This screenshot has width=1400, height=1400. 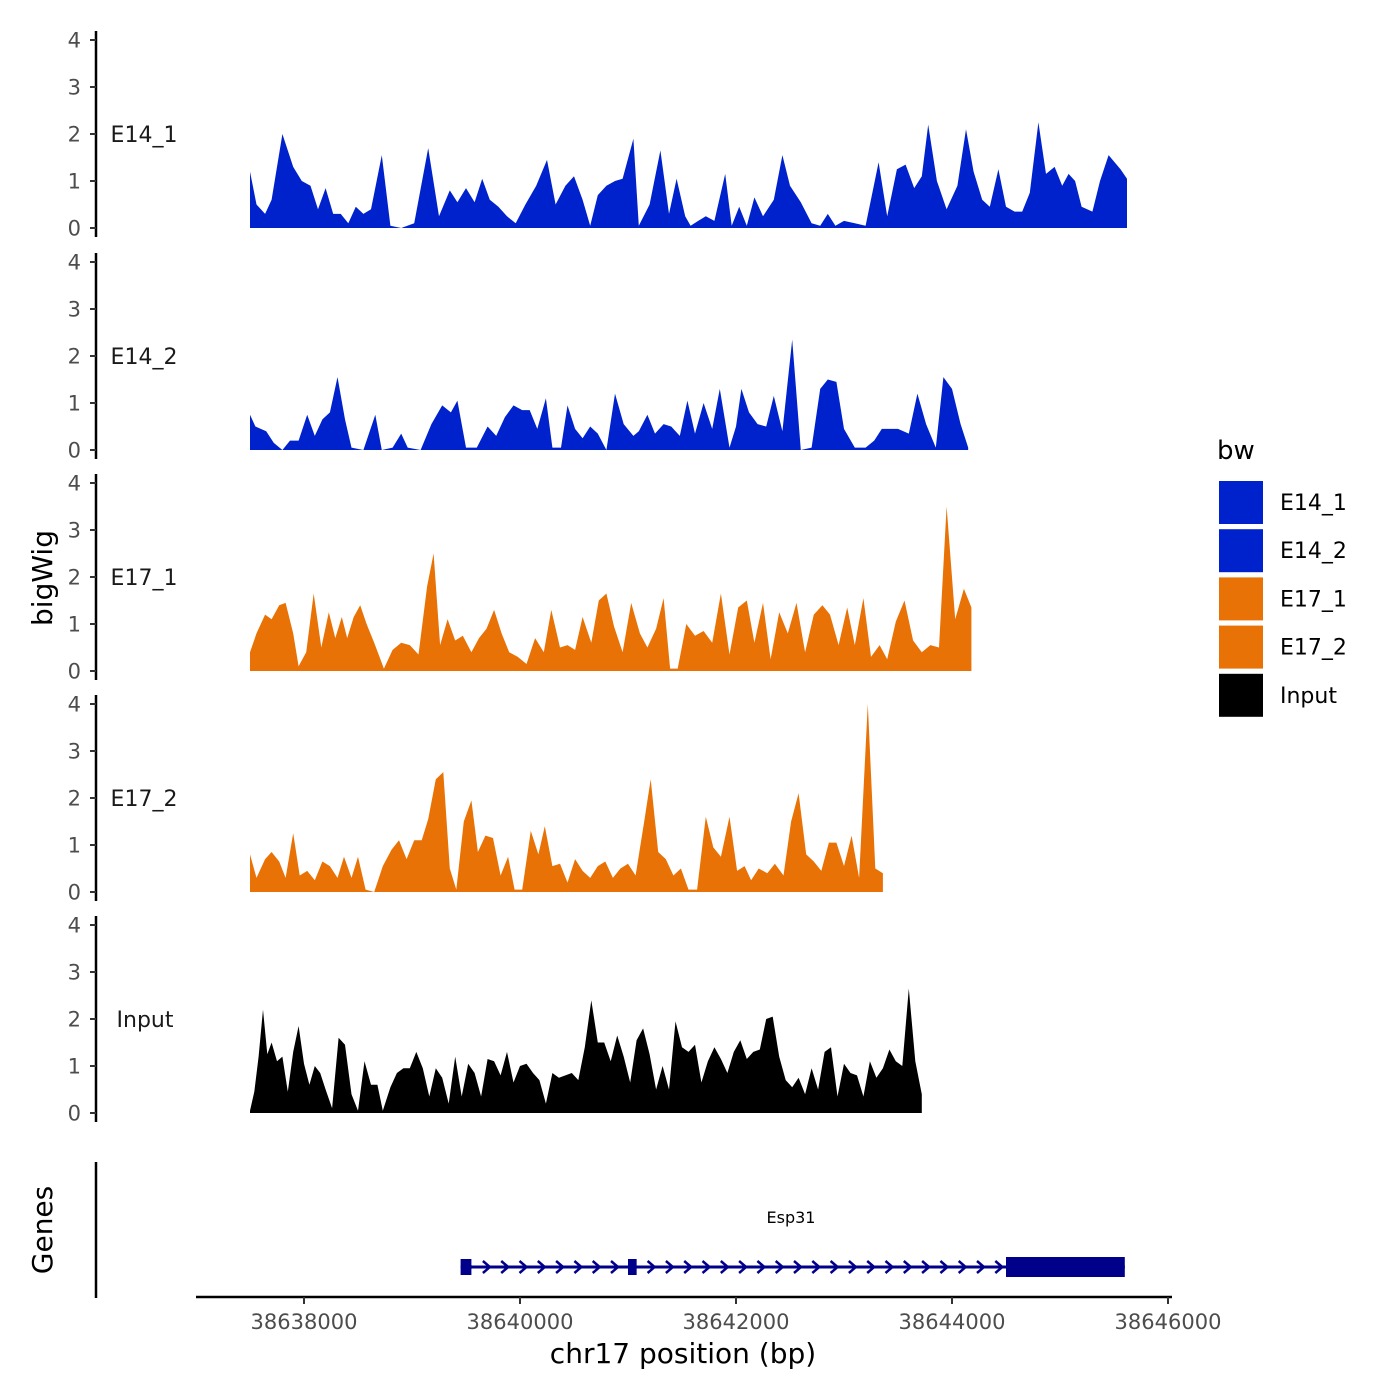 I want to click on track-e14-1: 0 1 2 3 4 E14_1, so click(x=597, y=135).